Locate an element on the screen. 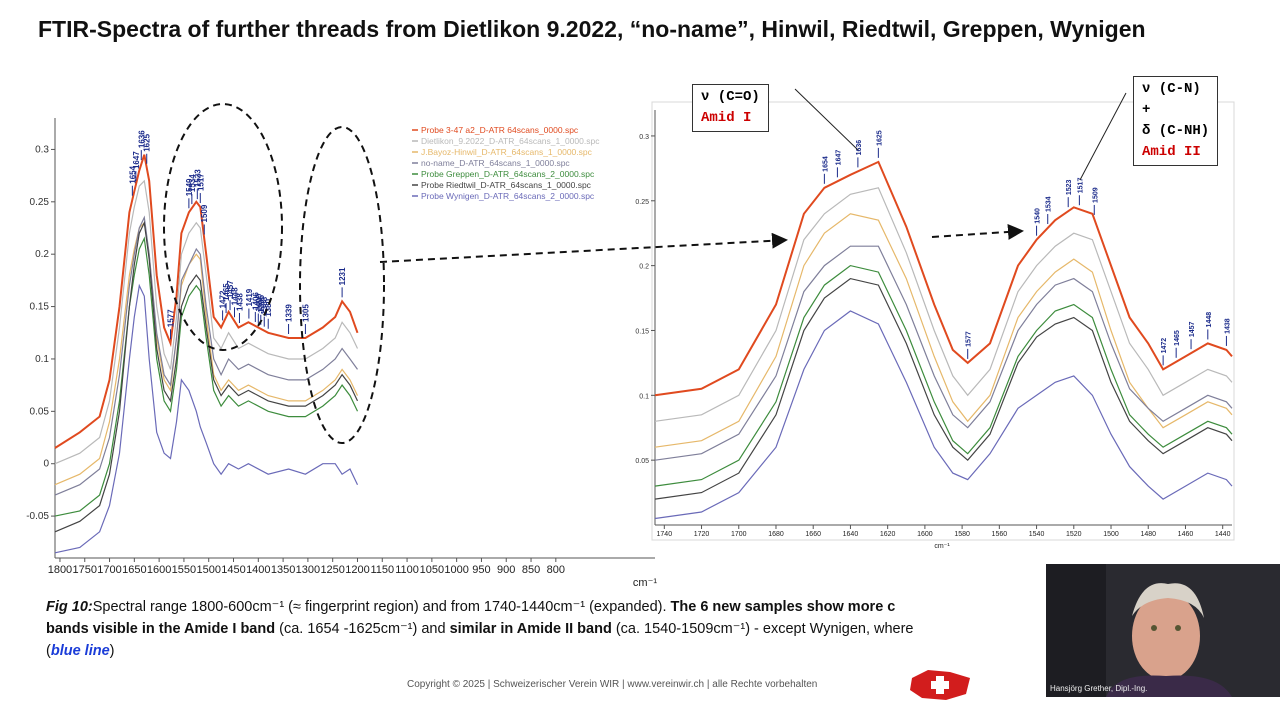 Image resolution: width=1280 pixels, height=720 pixels. zoom-series-line-noname is located at coordinates (943, 353).